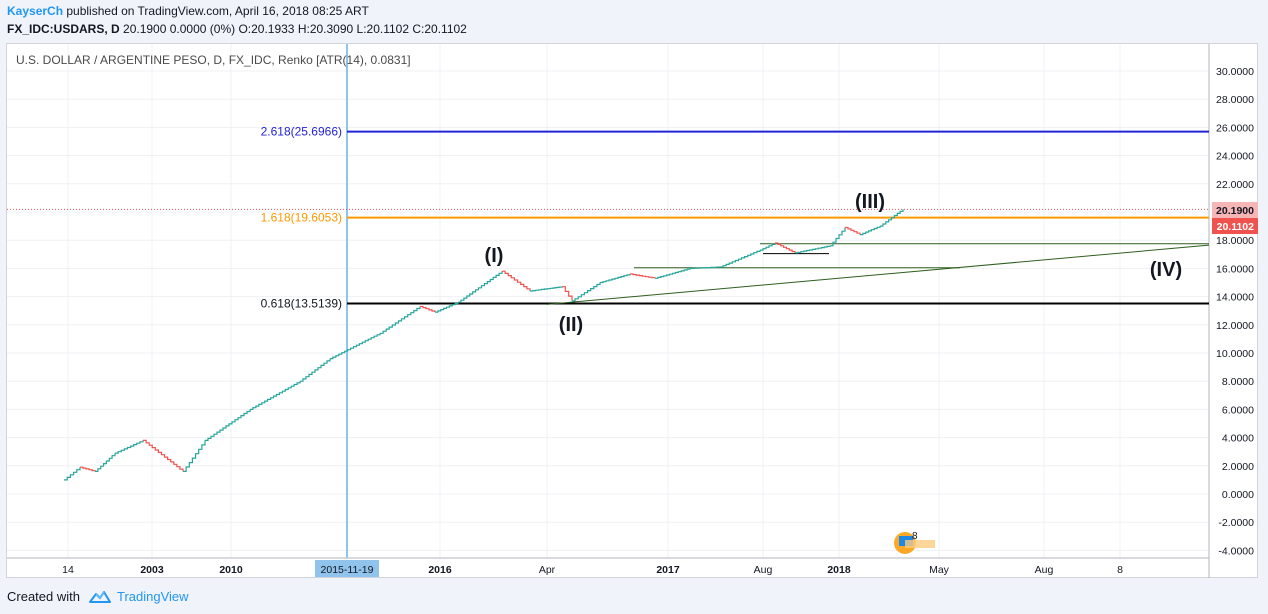 The height and width of the screenshot is (614, 1268). I want to click on wave-label: (IV), so click(1166, 270).